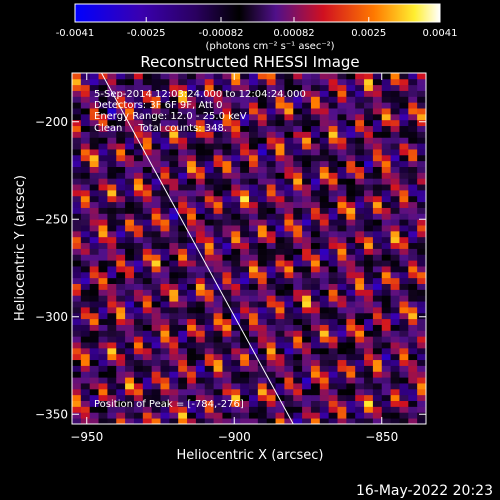 This screenshot has height=500, width=500. Describe the element at coordinates (249, 62) in the screenshot. I see `chart-title: Reconstructed RHESSI Image` at that location.